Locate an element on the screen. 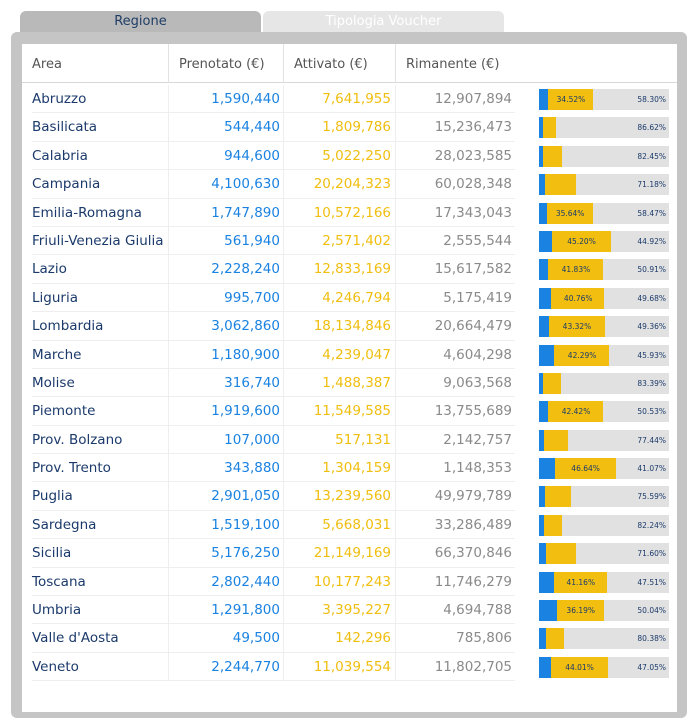 This screenshot has height=727, width=696. cell-attivato: 1,304,159 is located at coordinates (339, 468).